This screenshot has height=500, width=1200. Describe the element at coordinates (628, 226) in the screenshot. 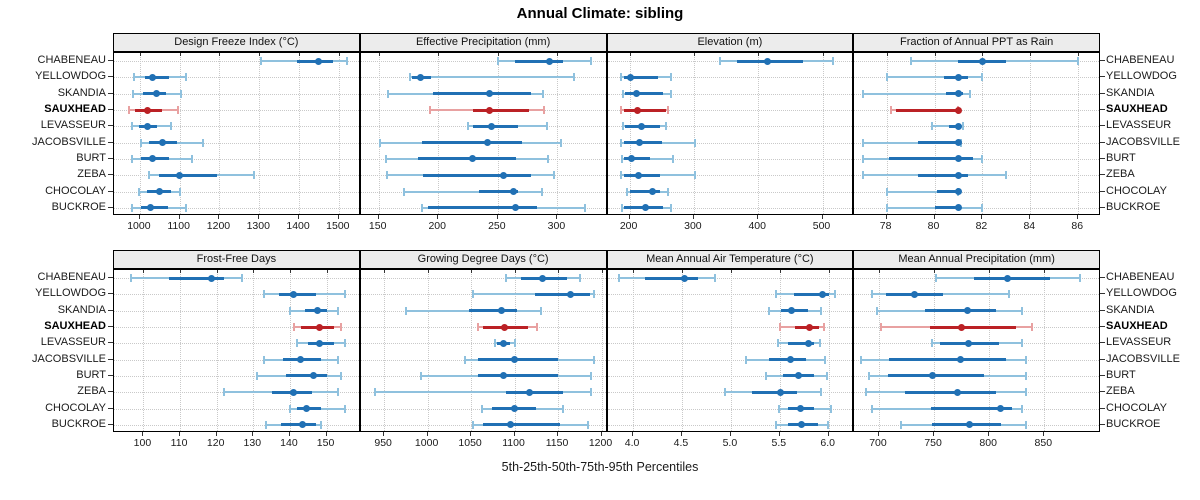

I see `axis-tick-label: 200` at that location.